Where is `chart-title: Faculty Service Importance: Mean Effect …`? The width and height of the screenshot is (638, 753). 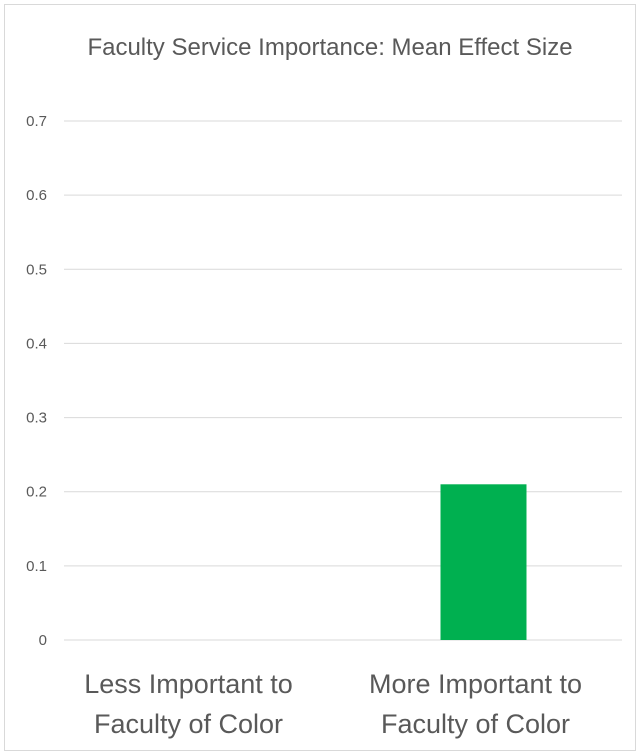 chart-title: Faculty Service Importance: Mean Effect … is located at coordinates (330, 47).